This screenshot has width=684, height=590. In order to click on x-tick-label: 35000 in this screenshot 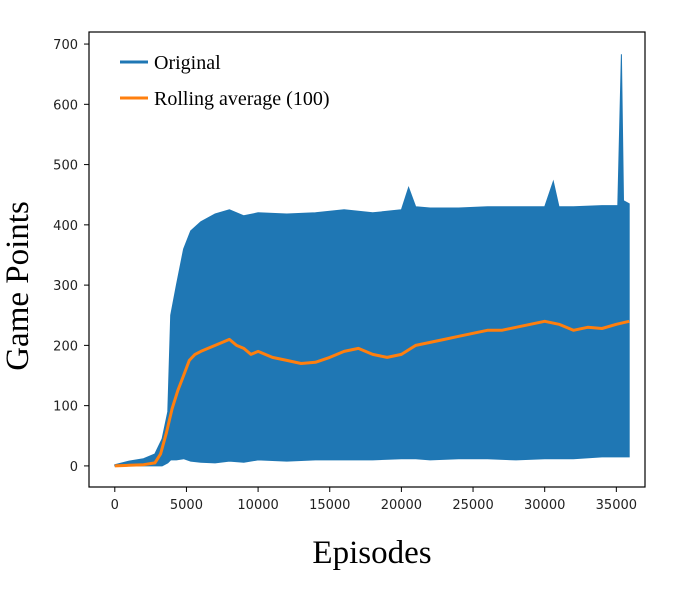, I will do `click(616, 505)`.